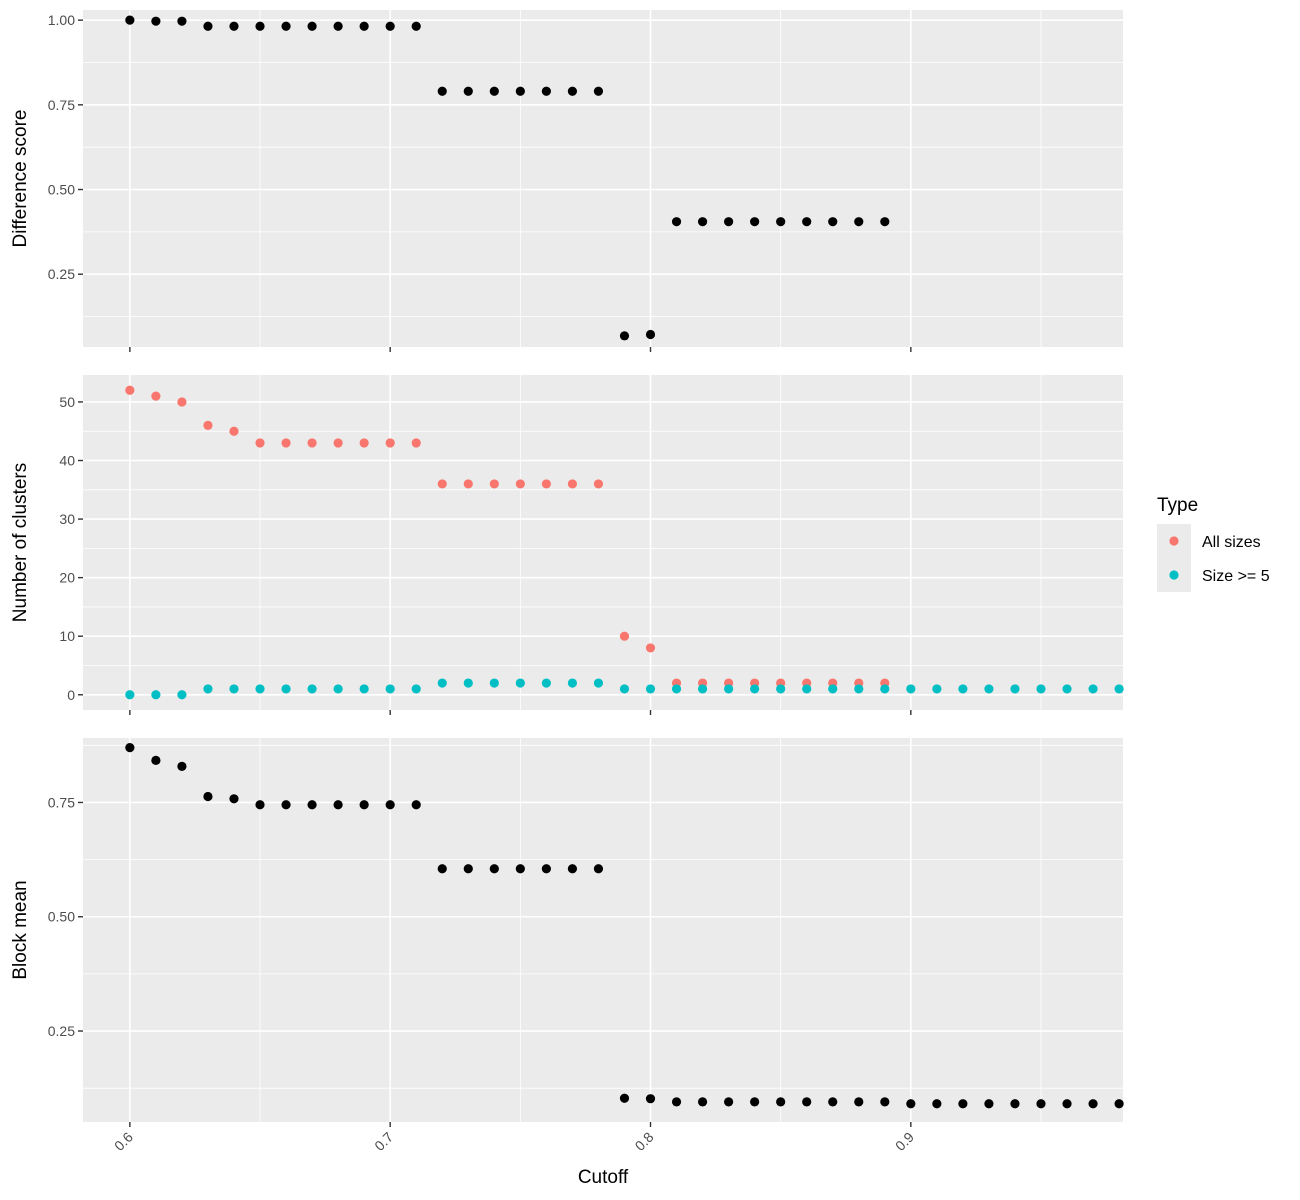  What do you see at coordinates (71, 695) in the screenshot?
I see `y-tick-label: 0` at bounding box center [71, 695].